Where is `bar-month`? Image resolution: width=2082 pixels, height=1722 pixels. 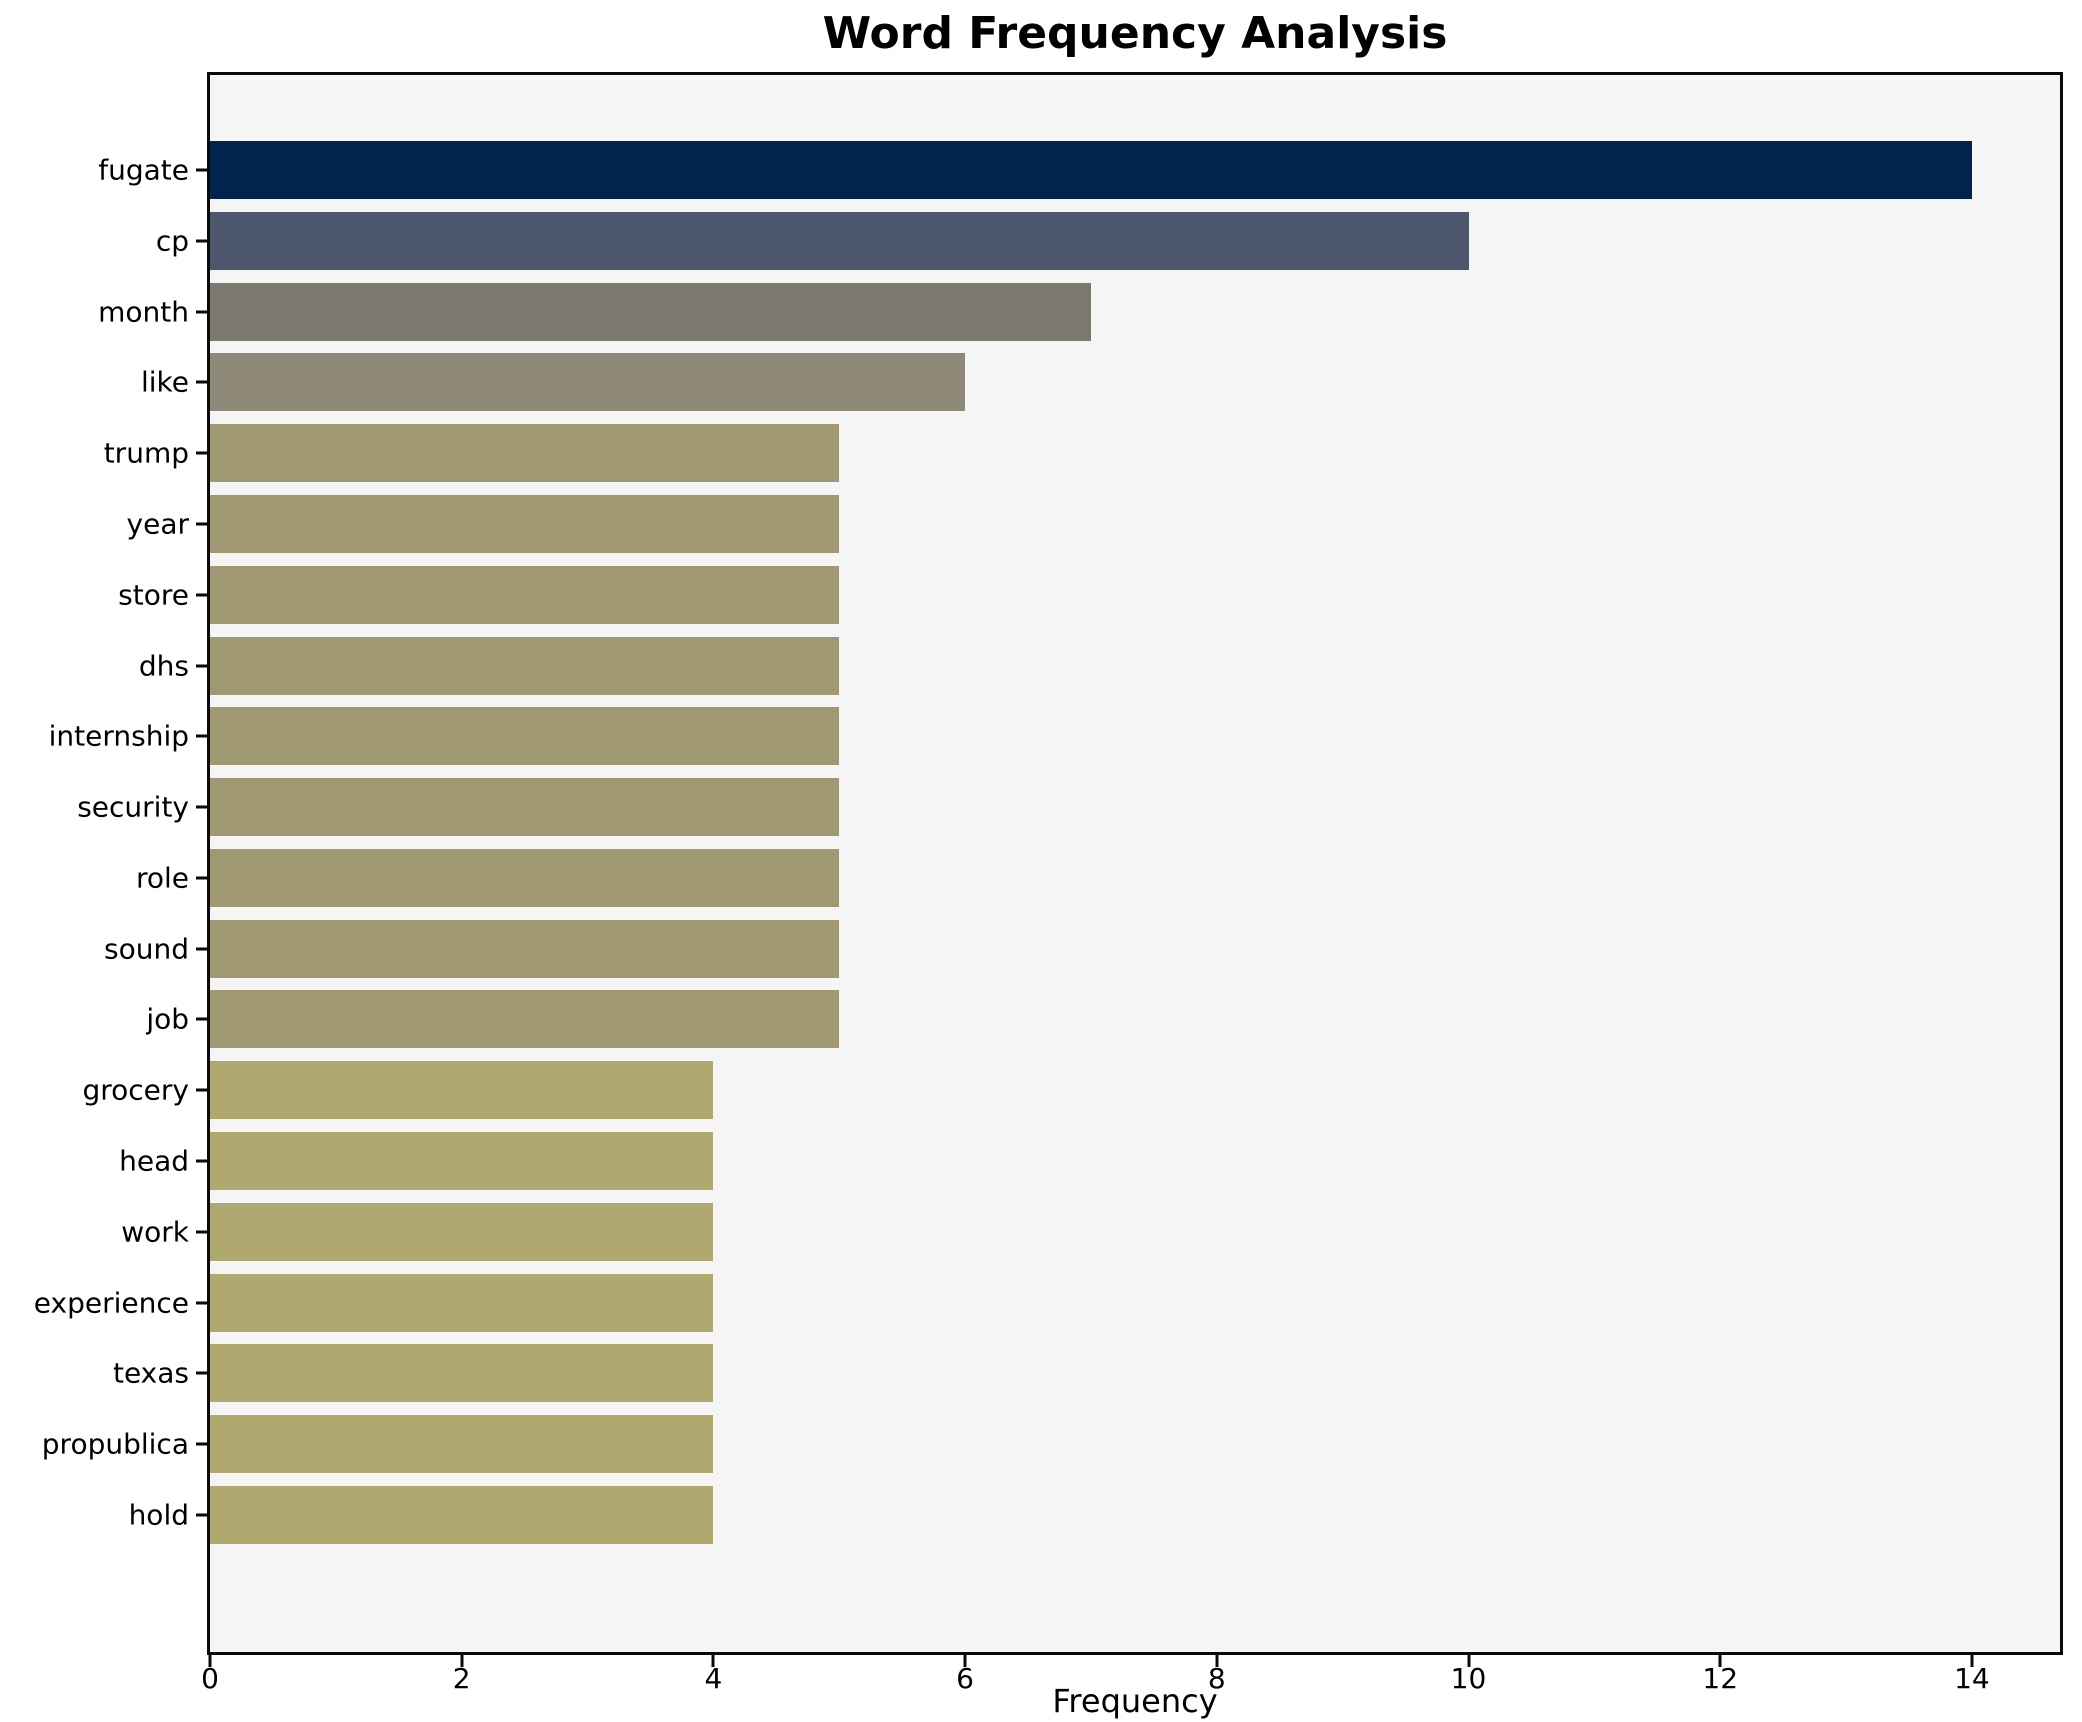 bar-month is located at coordinates (650, 311).